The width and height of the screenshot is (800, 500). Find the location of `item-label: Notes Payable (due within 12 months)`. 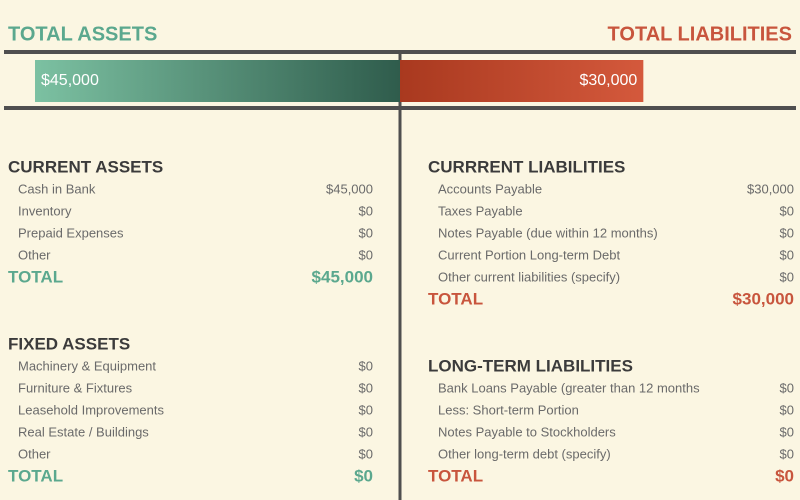

item-label: Notes Payable (due within 12 months) is located at coordinates (548, 232).